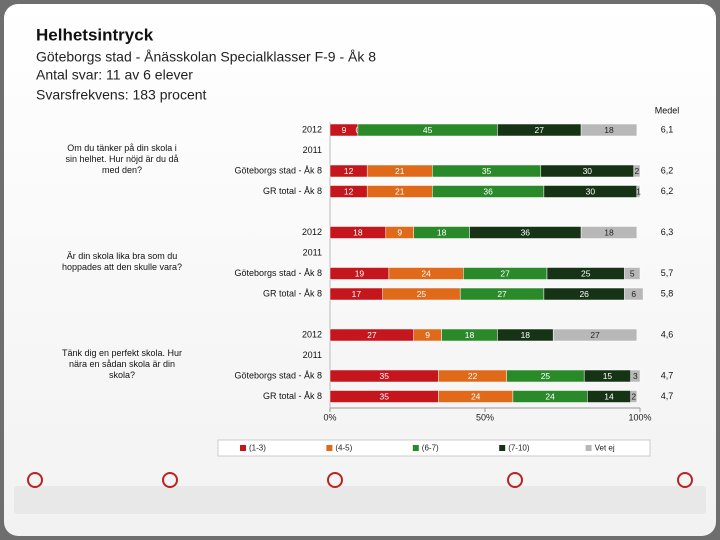 This screenshot has height=540, width=720. What do you see at coordinates (667, 129) in the screenshot?
I see `mean-value: 6,1` at bounding box center [667, 129].